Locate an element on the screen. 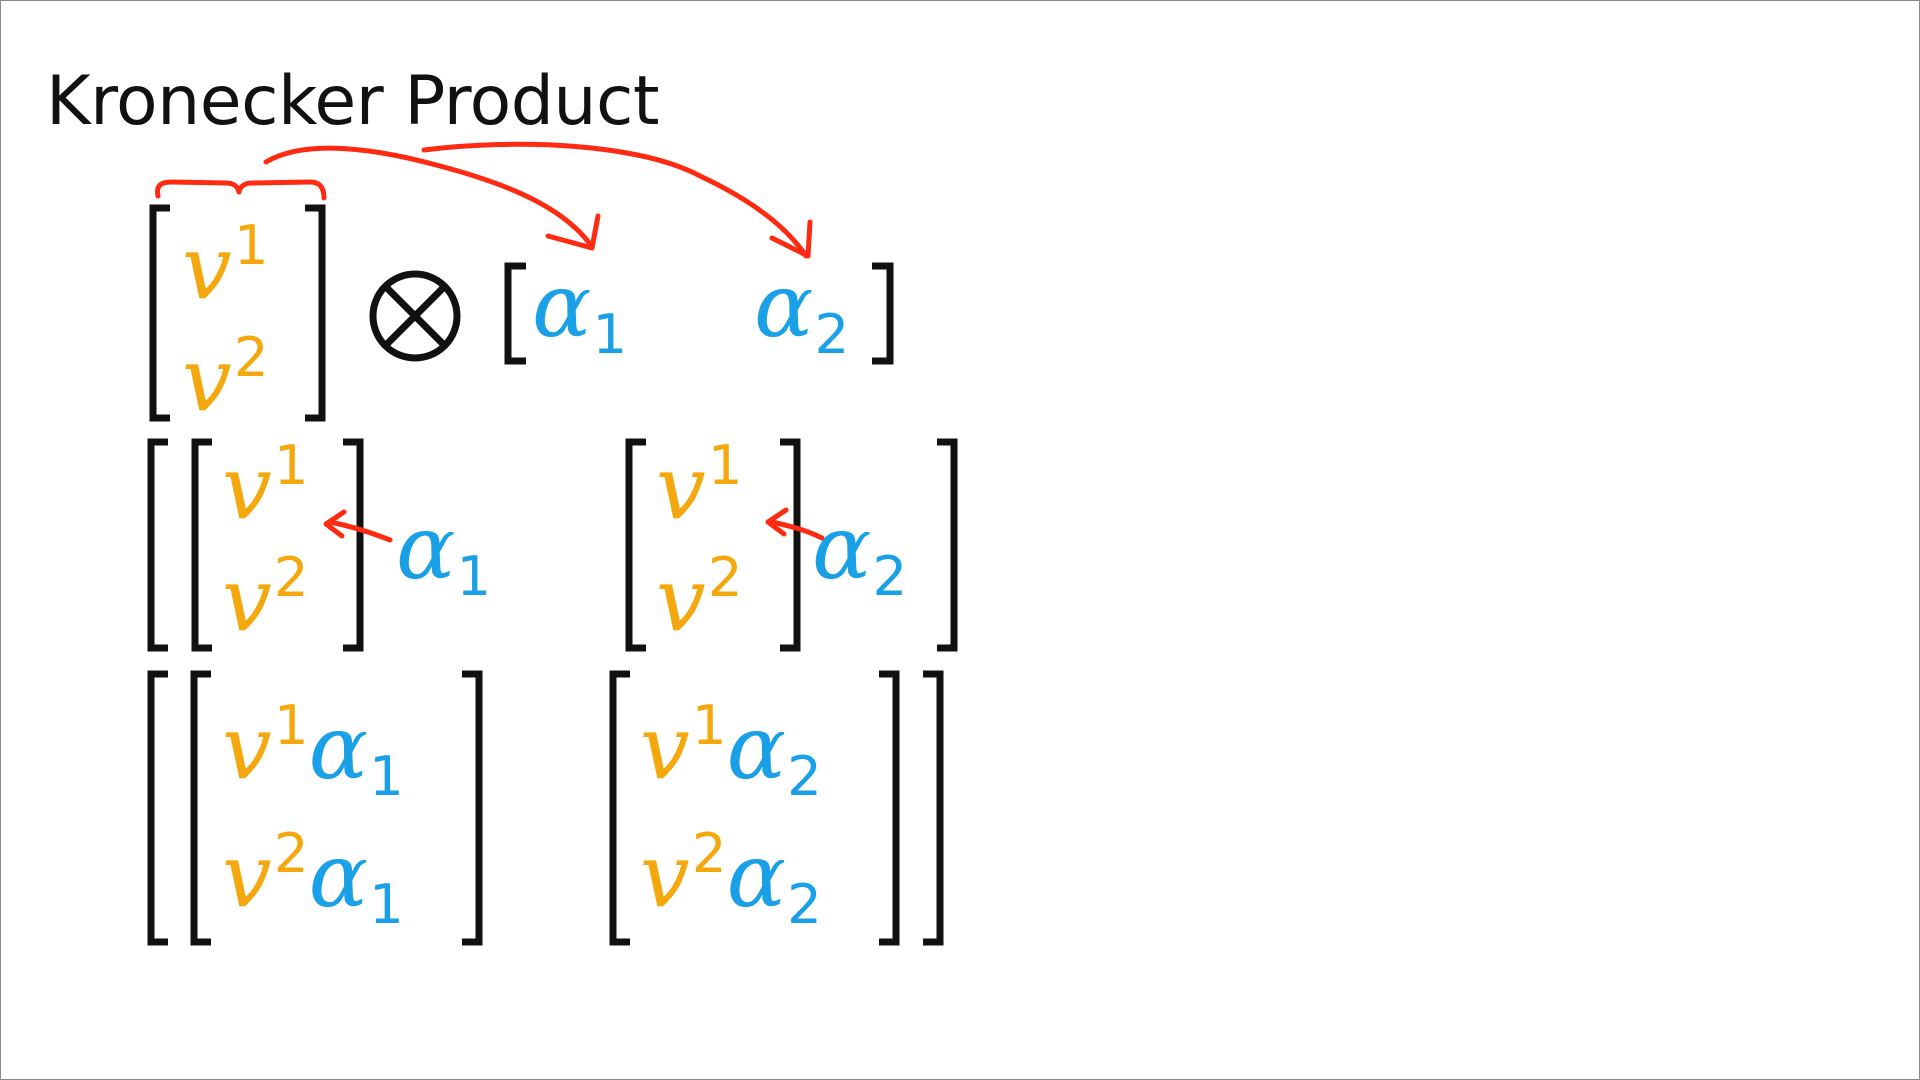  row2-block2-v1-entry: v1 is located at coordinates (699, 486).